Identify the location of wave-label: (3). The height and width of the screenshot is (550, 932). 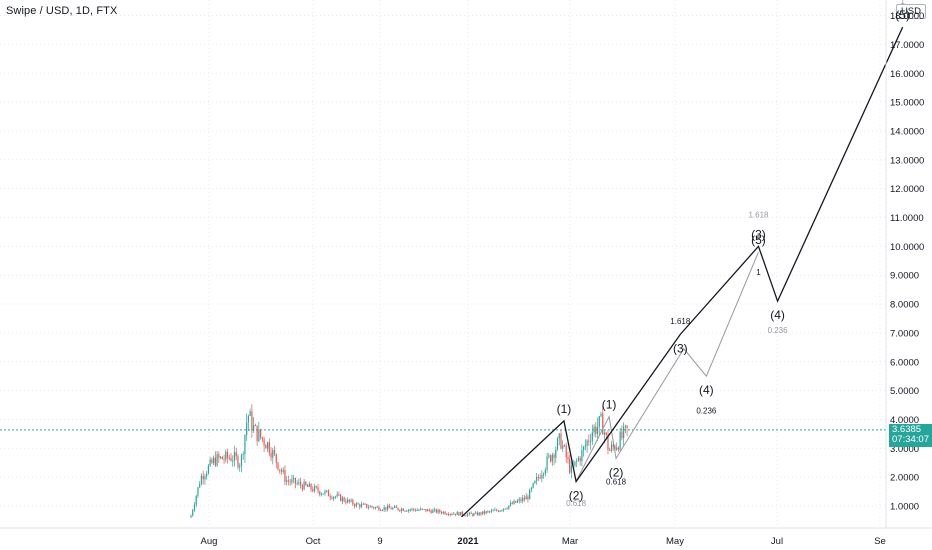
(680, 348).